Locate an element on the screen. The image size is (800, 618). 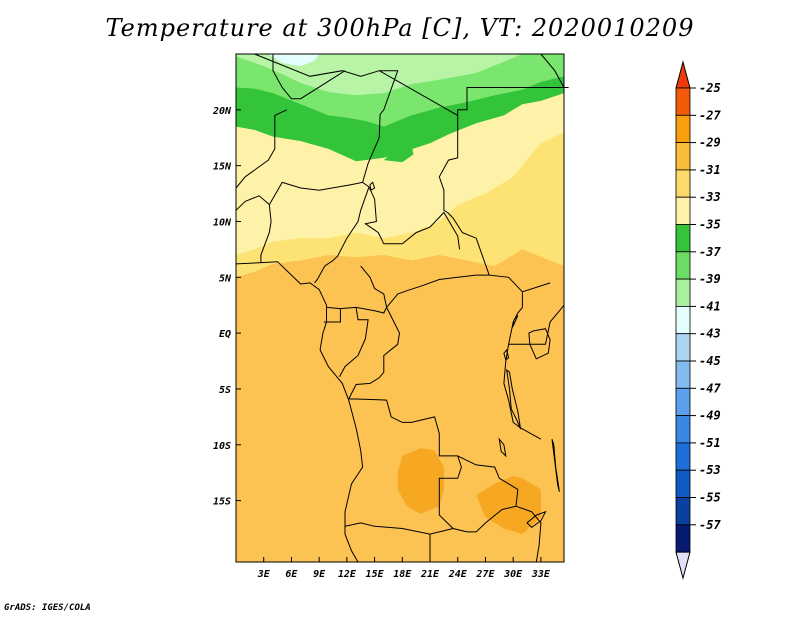
lakes is located at coordinates (464, 355).